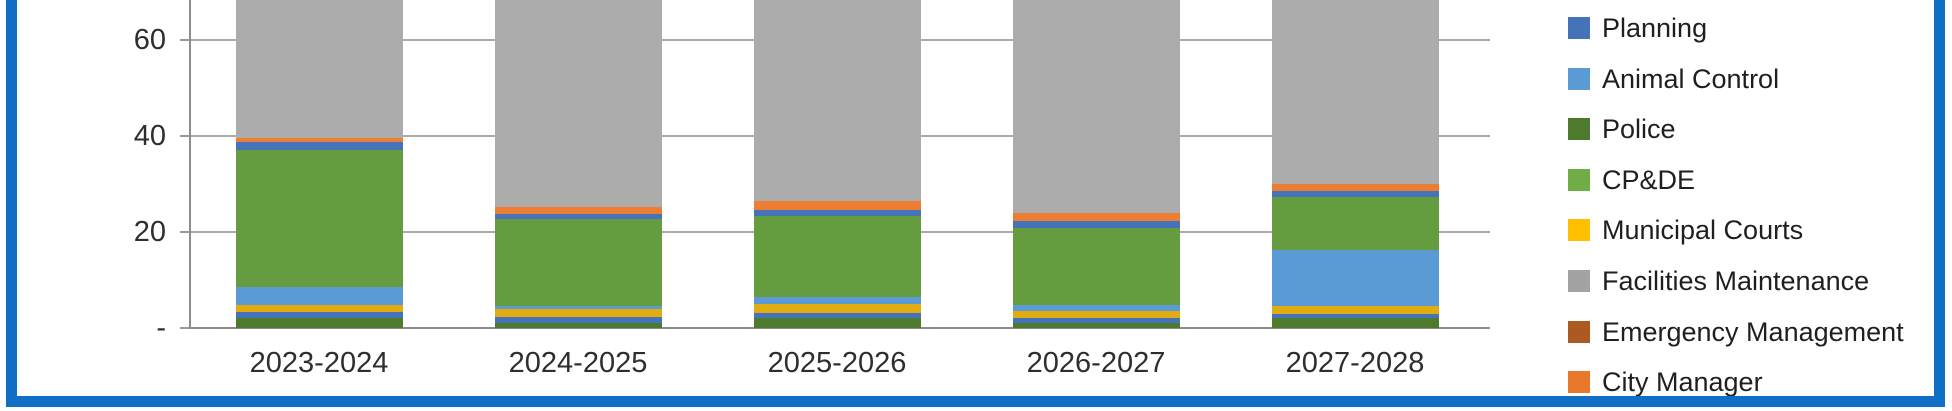 The width and height of the screenshot is (1952, 411). What do you see at coordinates (1579, 382) in the screenshot?
I see `legend-swatch-city-manager` at bounding box center [1579, 382].